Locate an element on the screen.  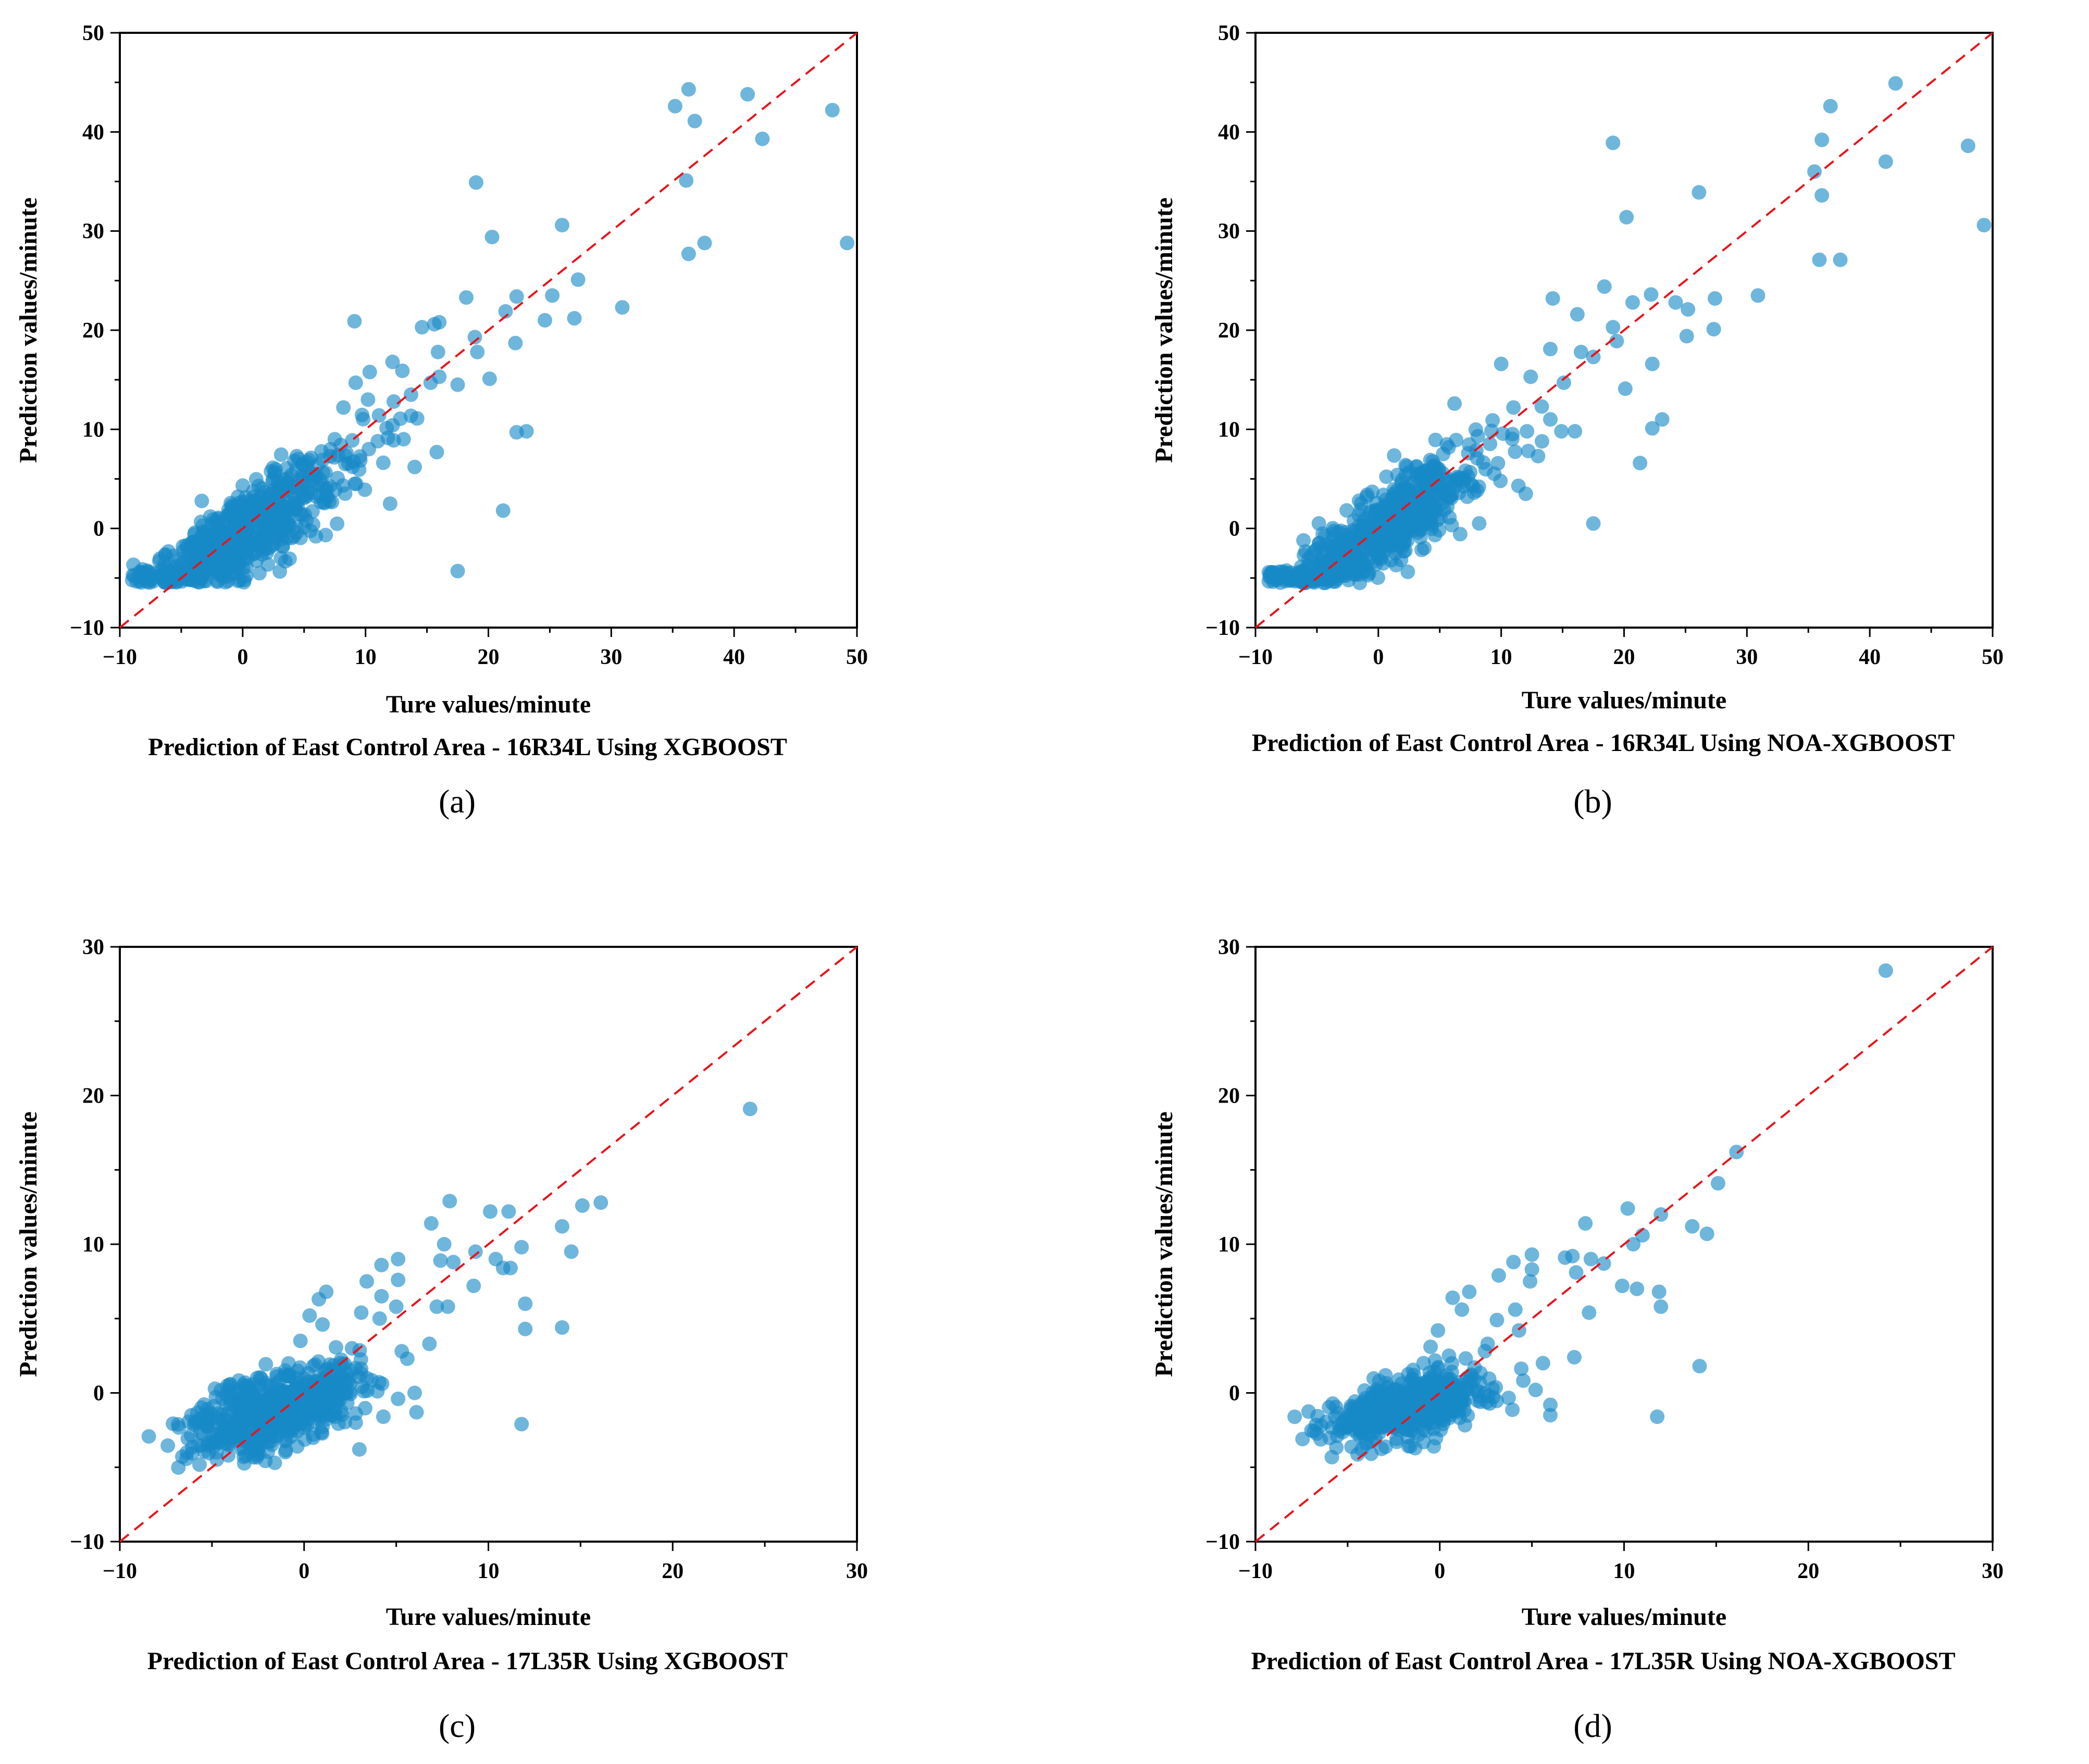
y-tick-label: 10 is located at coordinates (1229, 430).